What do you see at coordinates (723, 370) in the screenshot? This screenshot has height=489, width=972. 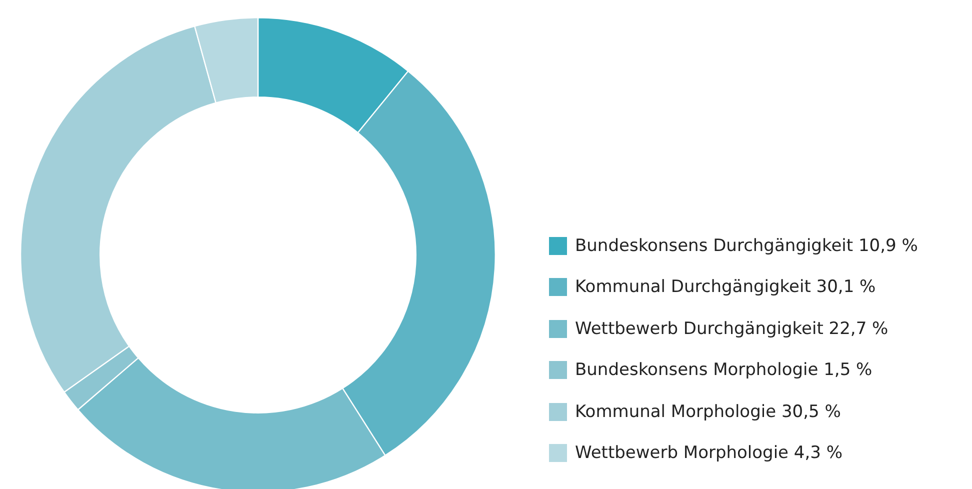 I see `legend-label: Bundeskonsens Morphologie 1,5 %` at bounding box center [723, 370].